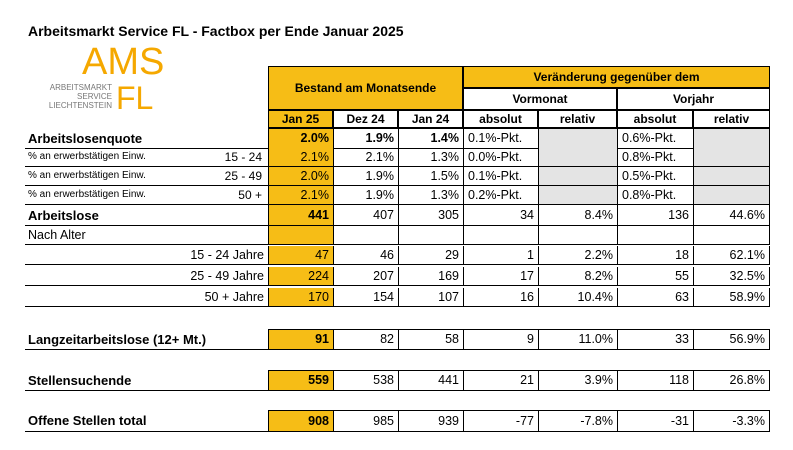  What do you see at coordinates (365, 297) in the screenshot?
I see `table-cell: 154` at bounding box center [365, 297].